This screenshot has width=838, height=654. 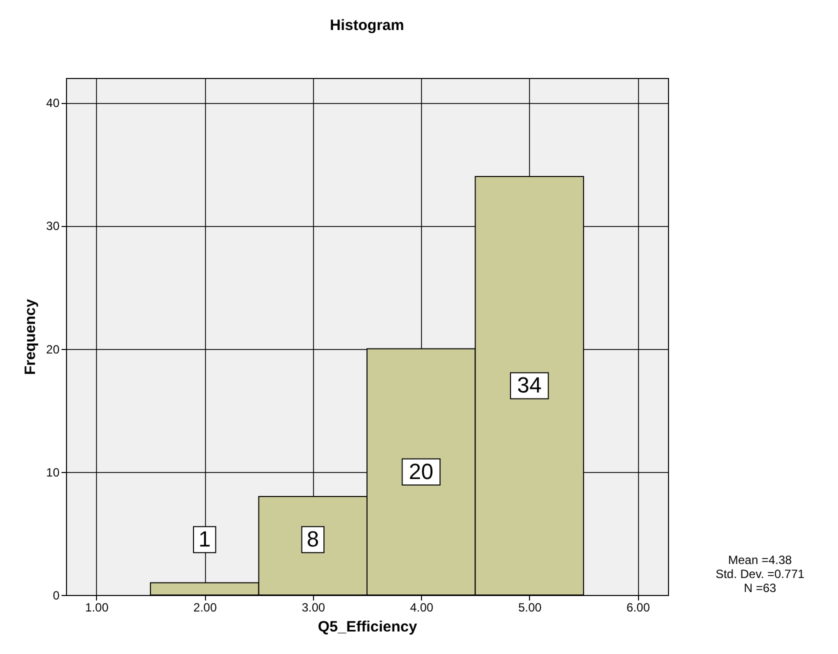 I want to click on x-axis-title: Q5_Efficiency, so click(x=368, y=627).